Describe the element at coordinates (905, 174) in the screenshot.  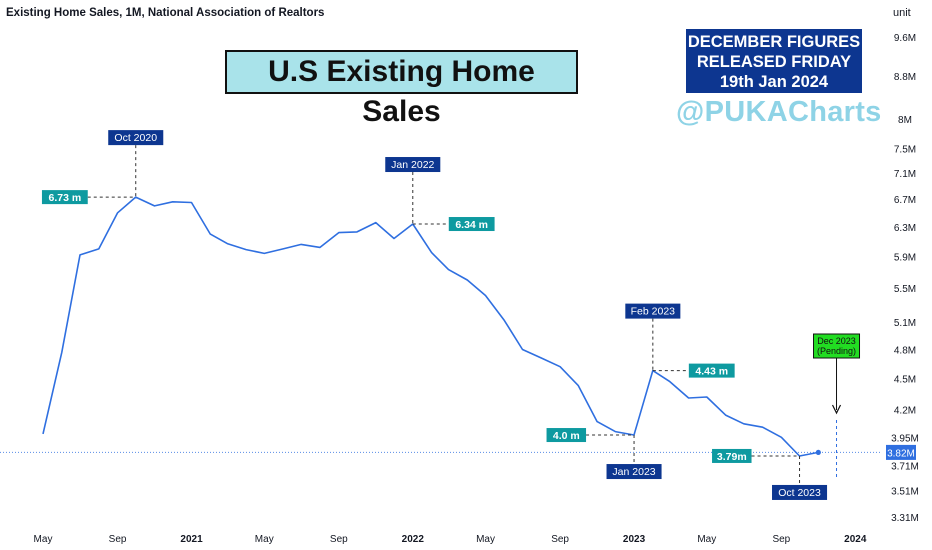
I see `y-tick-label: 7.1M` at that location.